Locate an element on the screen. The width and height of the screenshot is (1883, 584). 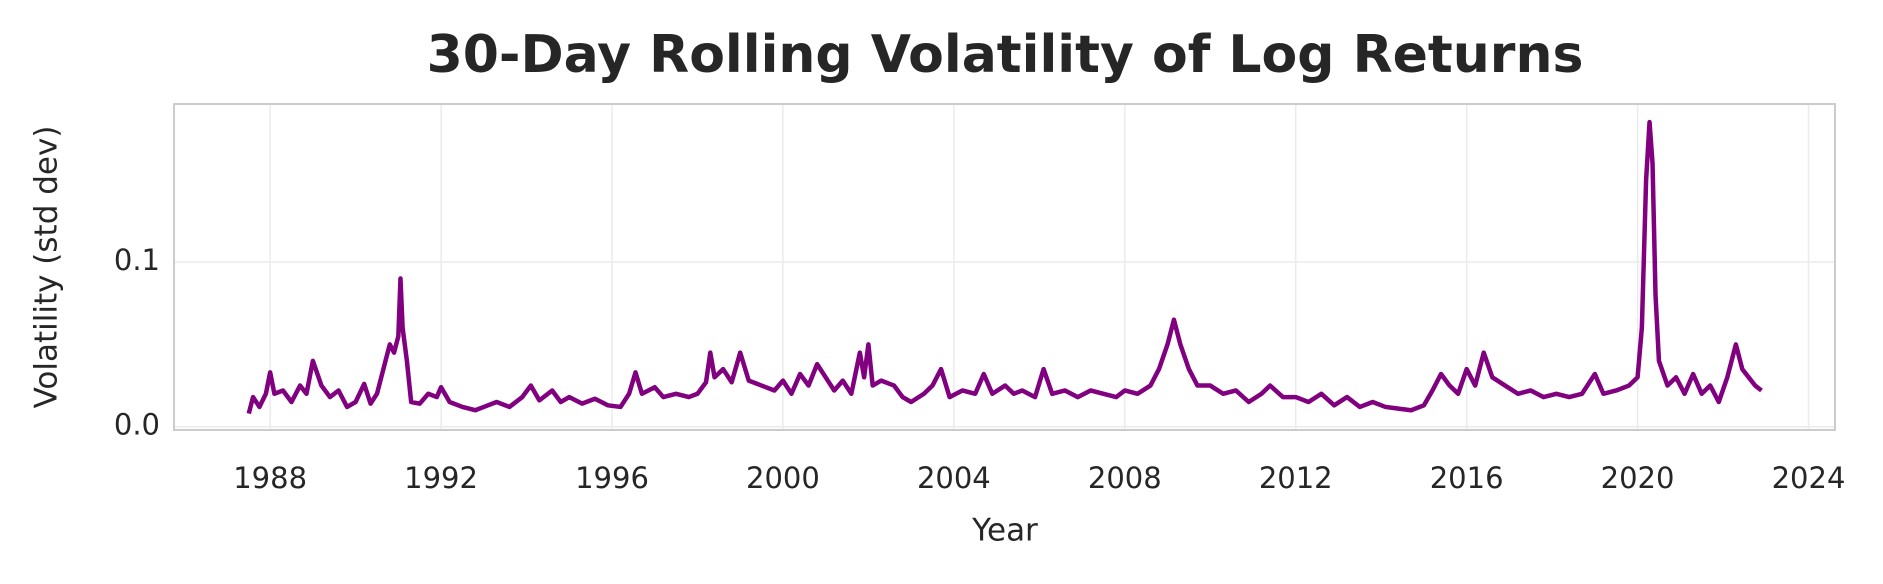
x-tick-label: 2012 is located at coordinates (1296, 478).